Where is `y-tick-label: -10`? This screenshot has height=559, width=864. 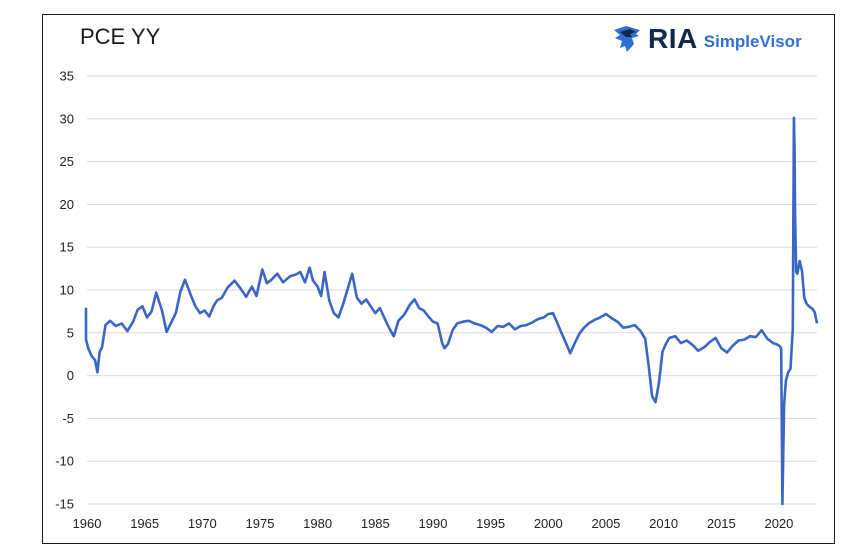
y-tick-label: -10 is located at coordinates (64, 461).